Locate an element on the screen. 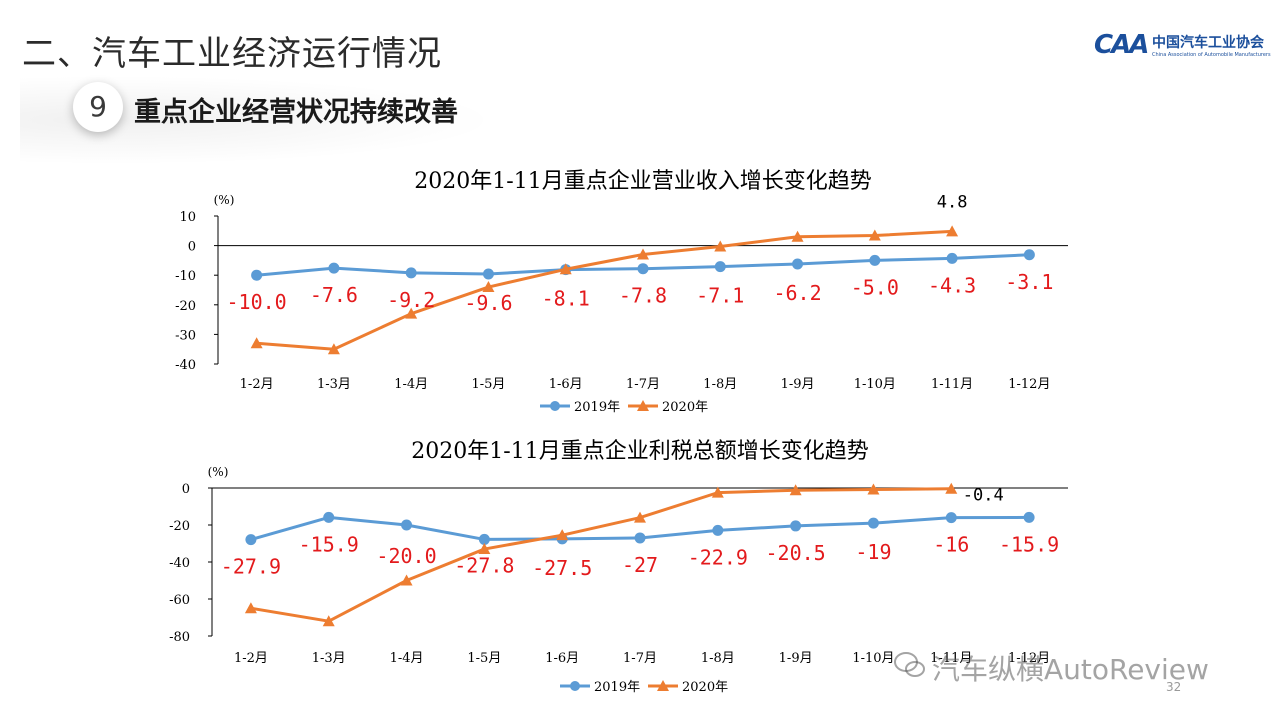 This screenshot has width=1280, height=720. chart-title: 2020年1-11月重点企业利税总额增长变化趋势 is located at coordinates (639, 451).